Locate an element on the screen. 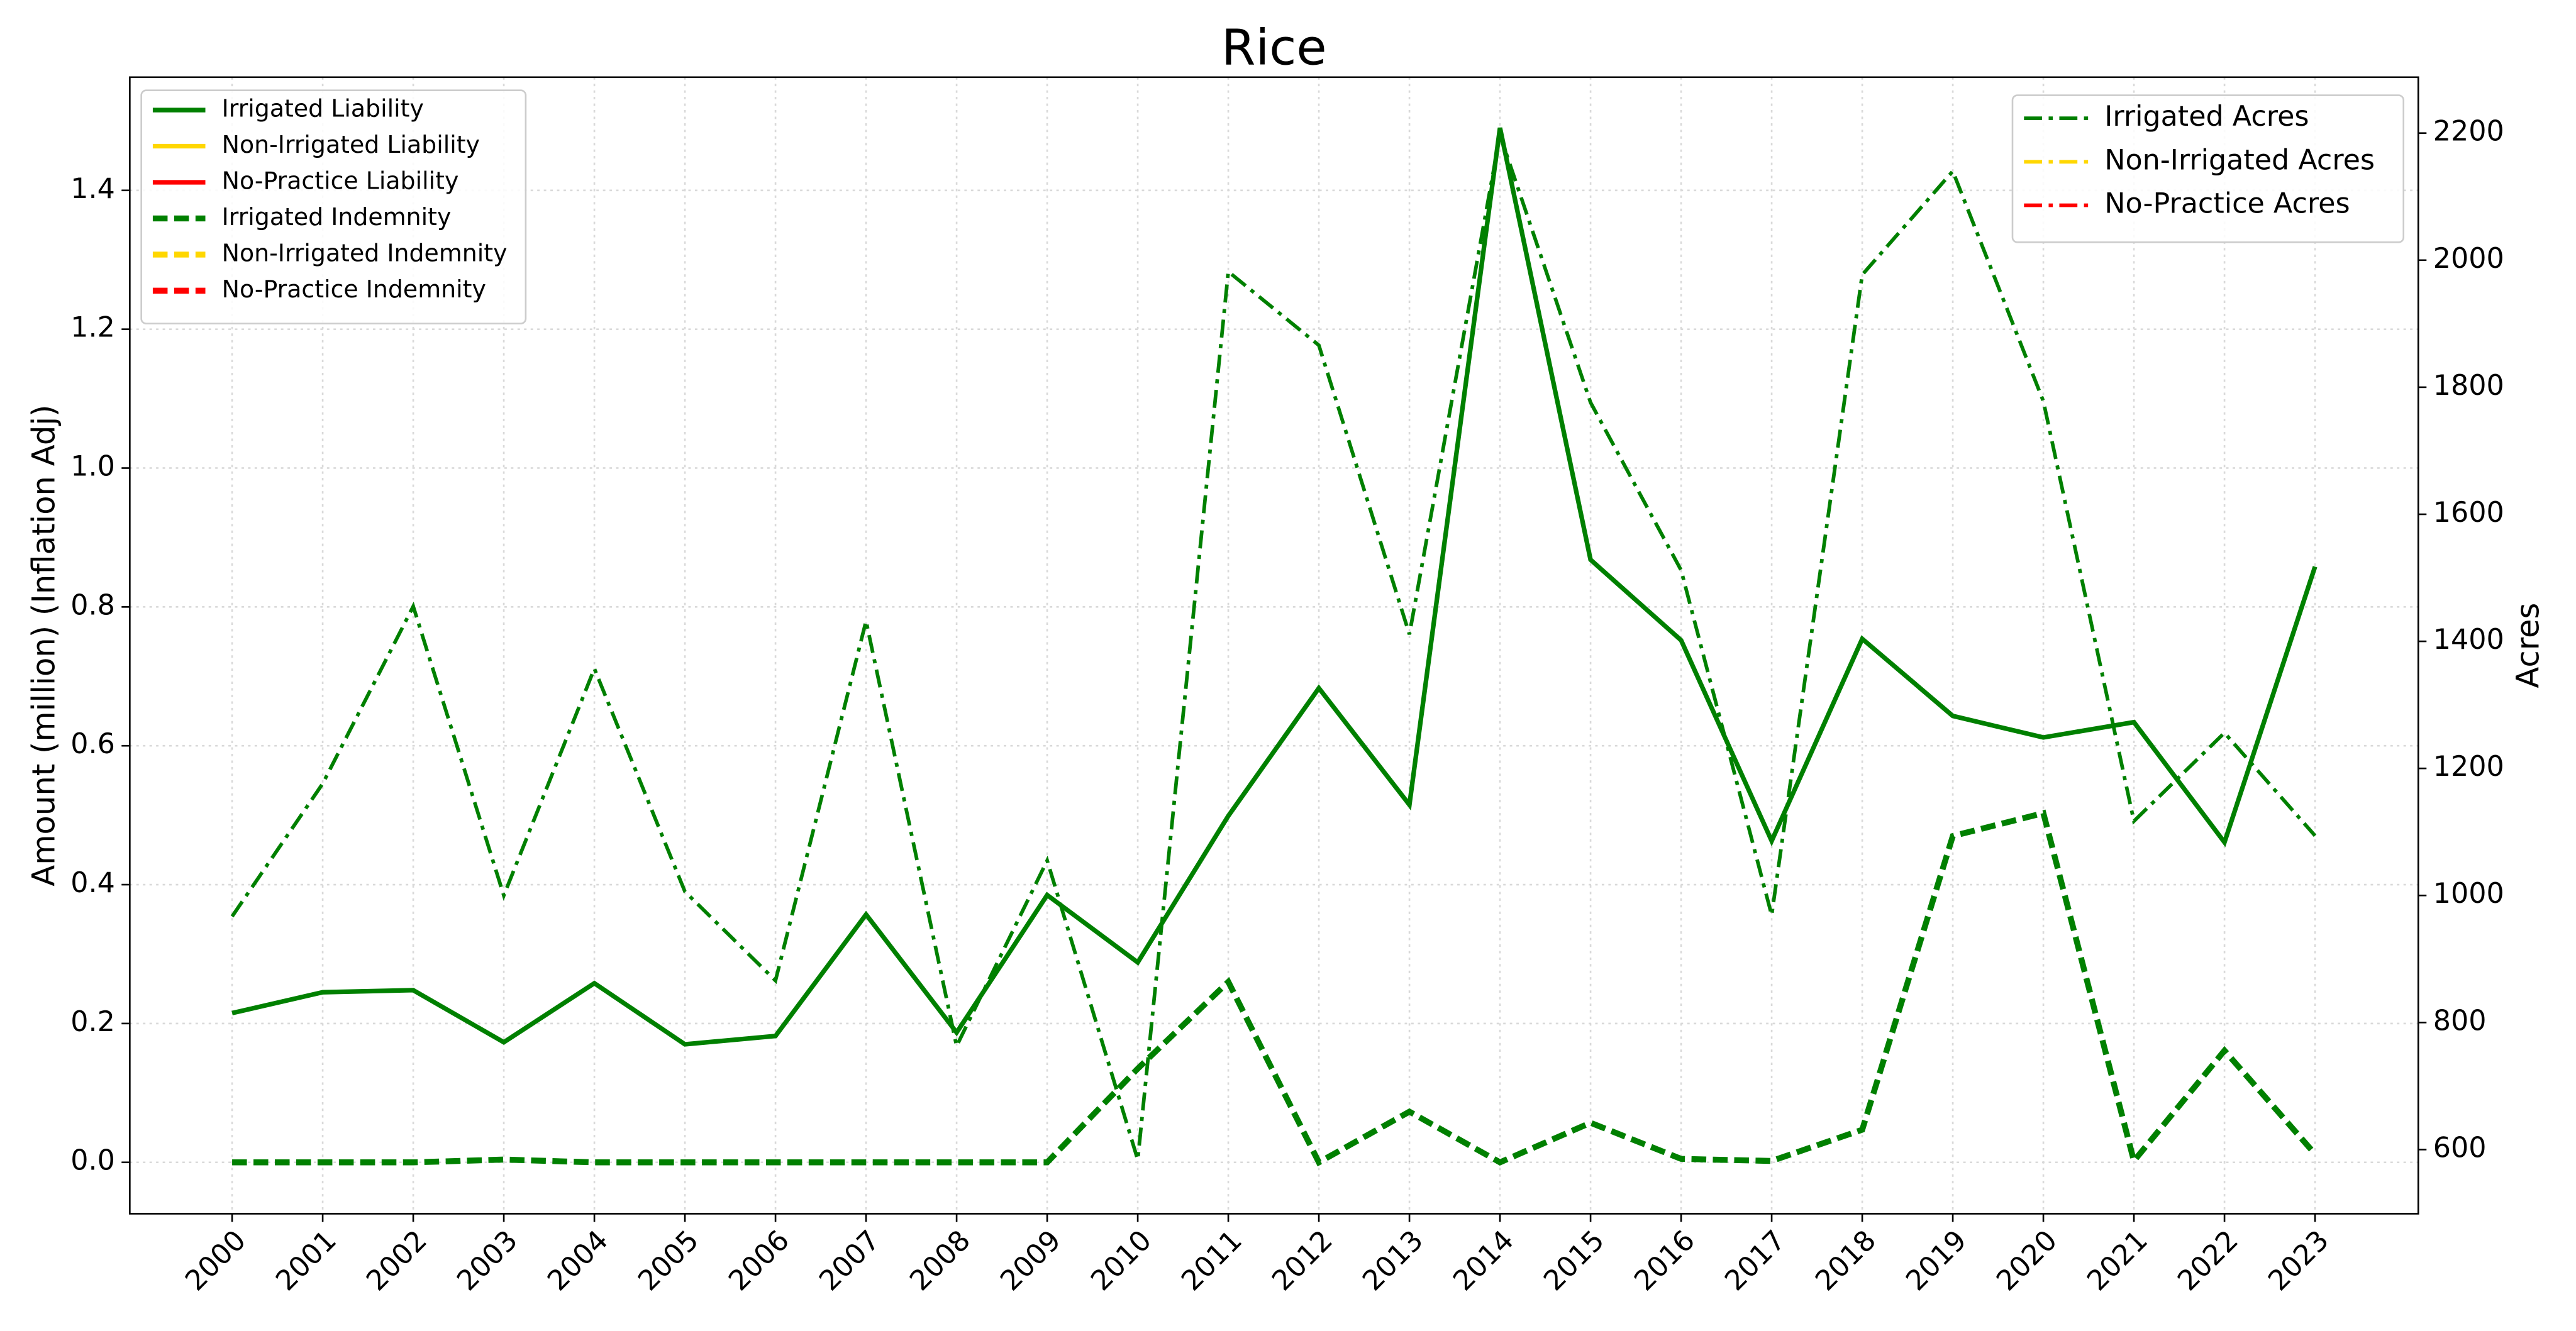 The image size is (2576, 1331). y-tick-label: 1.4 is located at coordinates (92, 189).